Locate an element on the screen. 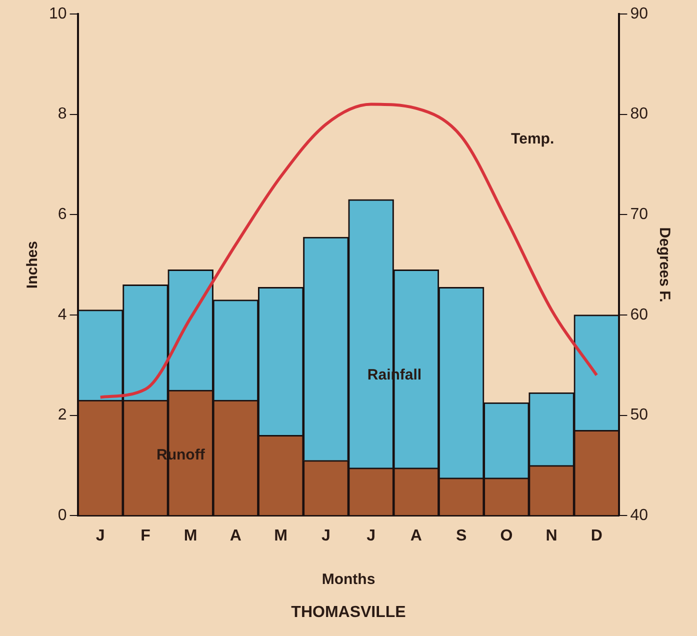 This screenshot has width=697, height=636. text: THOMASVILLE is located at coordinates (348, 612).